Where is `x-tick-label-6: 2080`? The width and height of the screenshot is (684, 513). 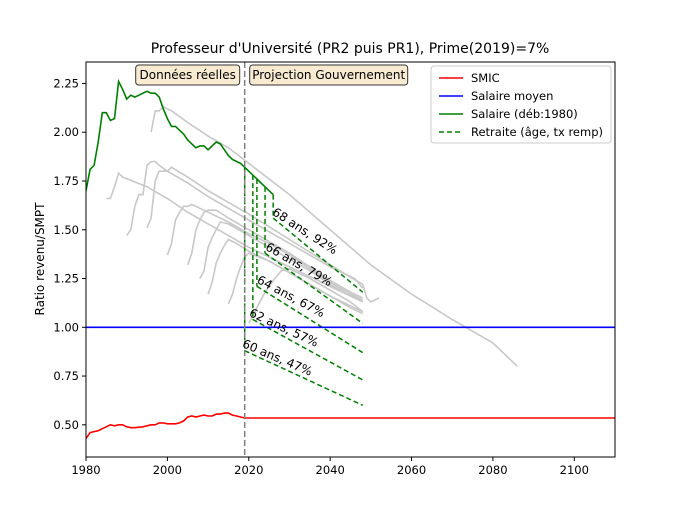 x-tick-label-6: 2080 is located at coordinates (492, 470).